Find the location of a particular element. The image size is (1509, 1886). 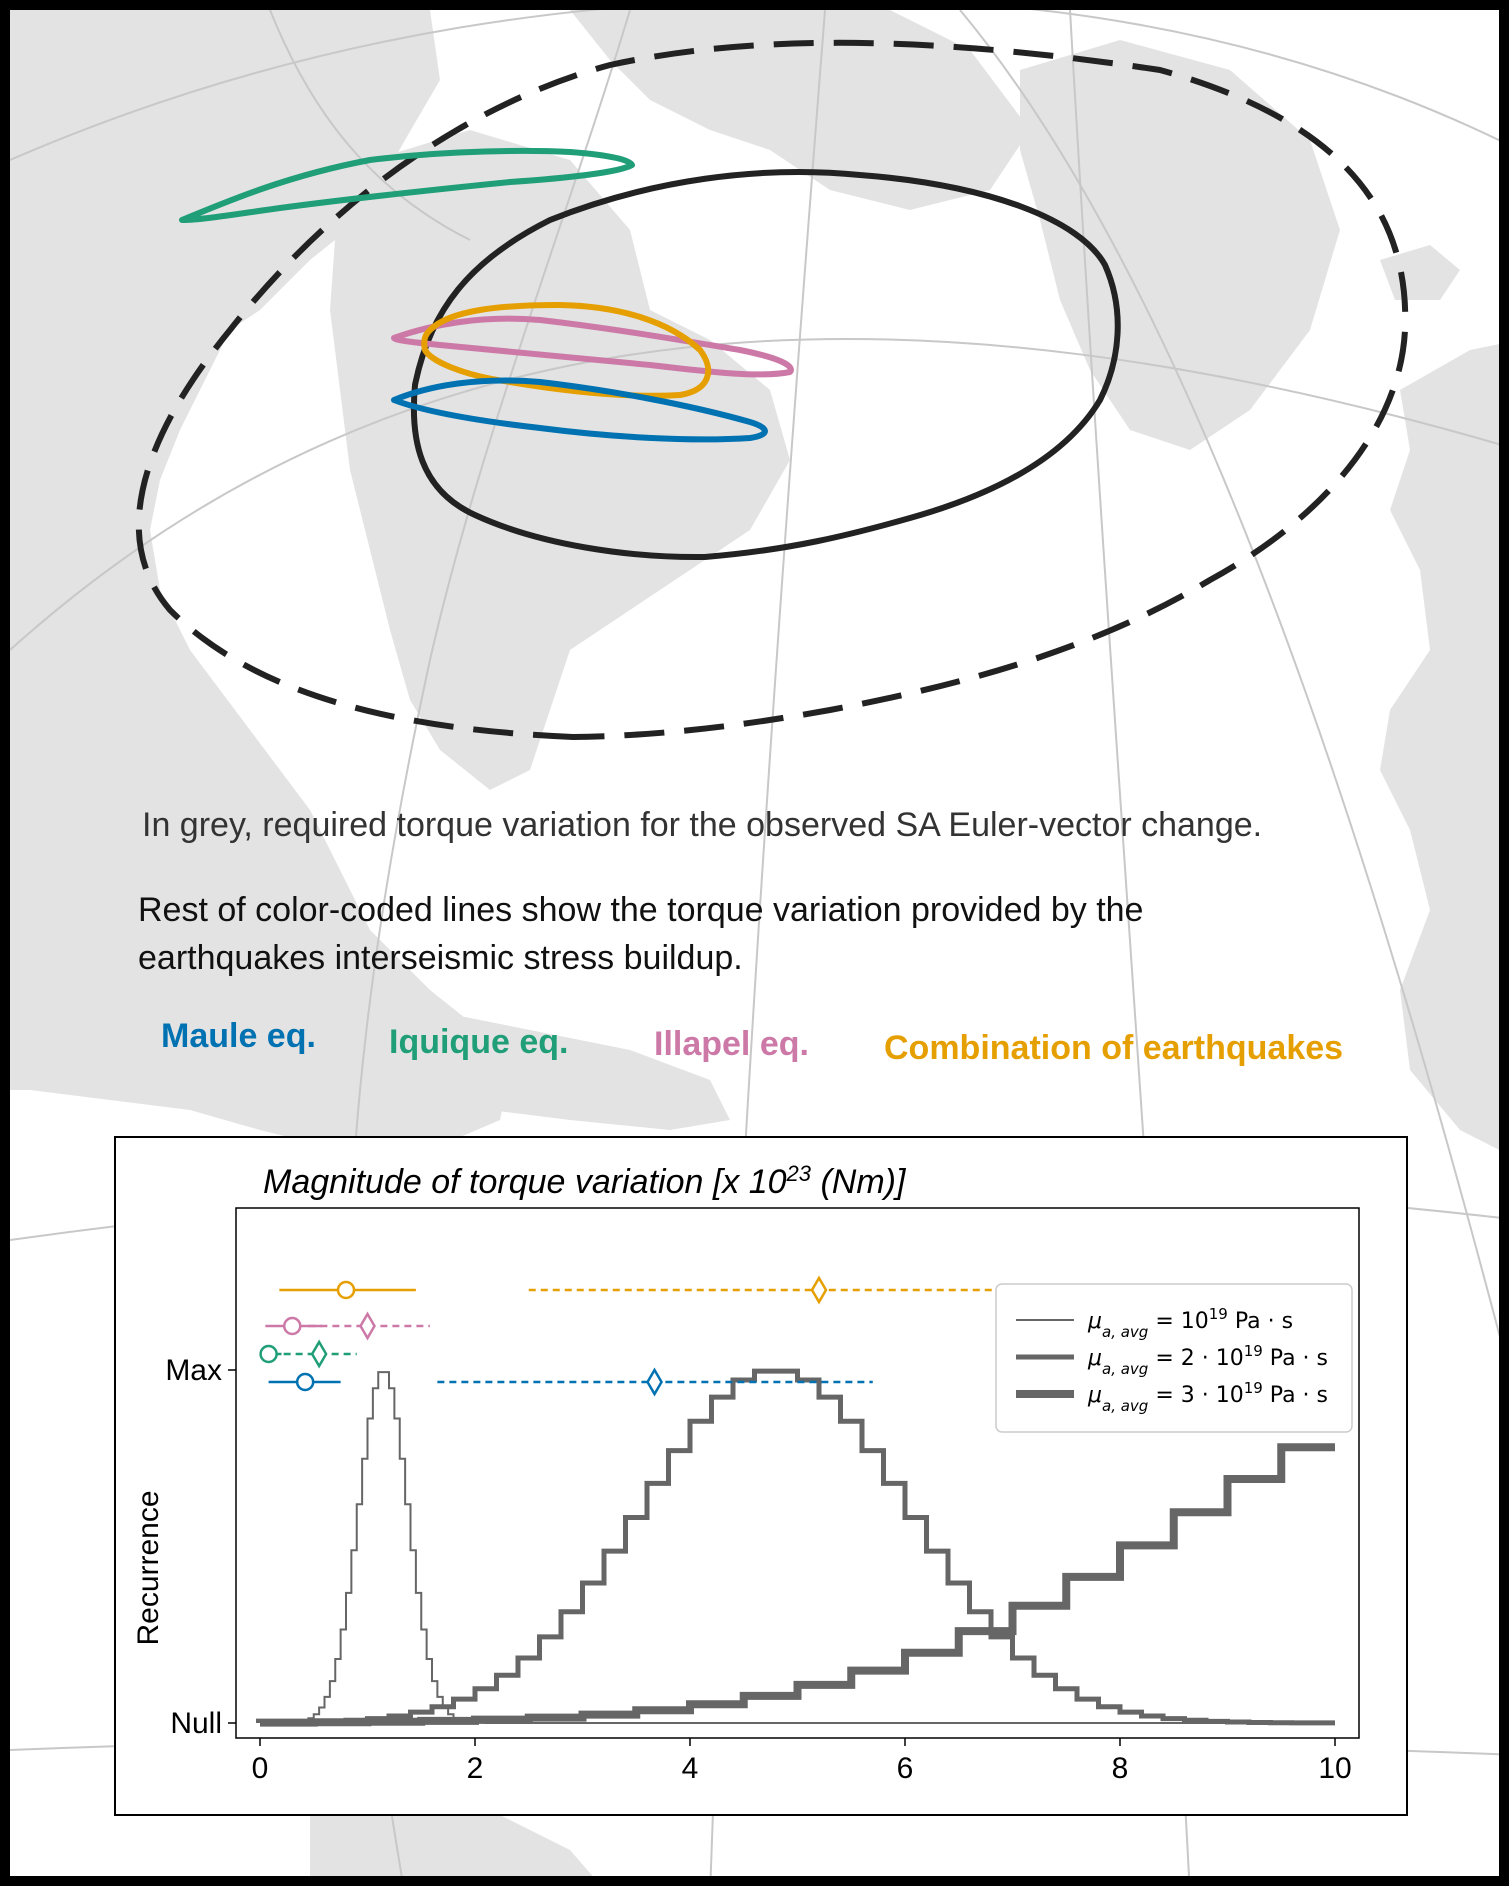

combination-eq-ellipse is located at coordinates (566, 350).